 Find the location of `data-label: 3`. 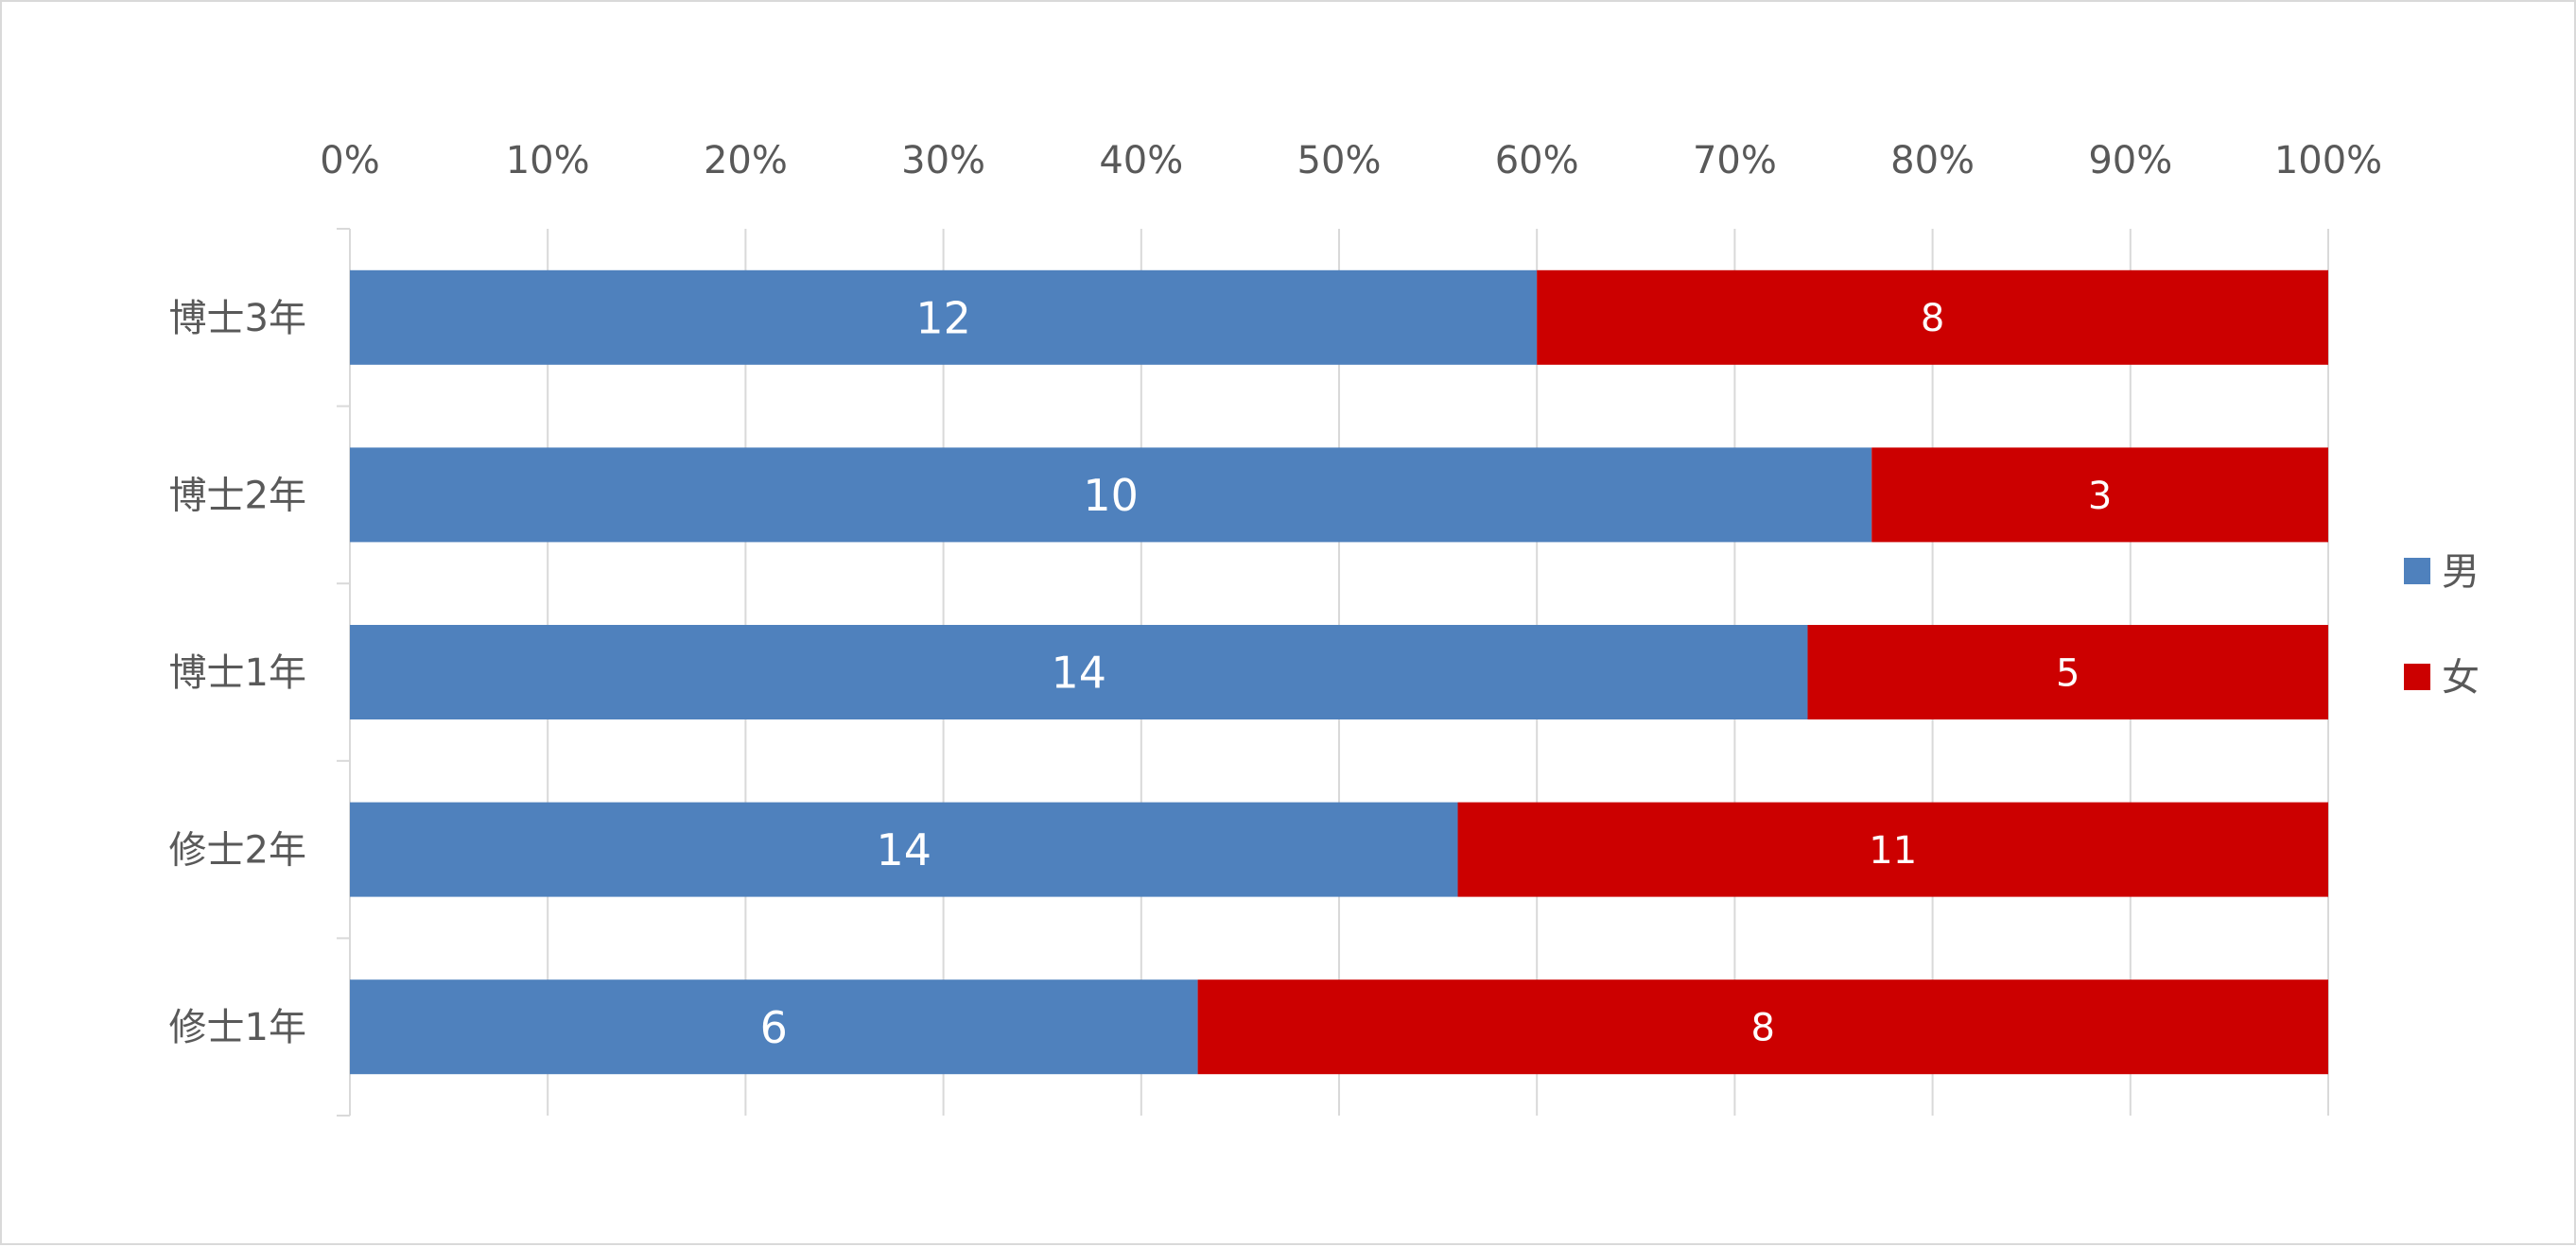

data-label: 3 is located at coordinates (2100, 497).